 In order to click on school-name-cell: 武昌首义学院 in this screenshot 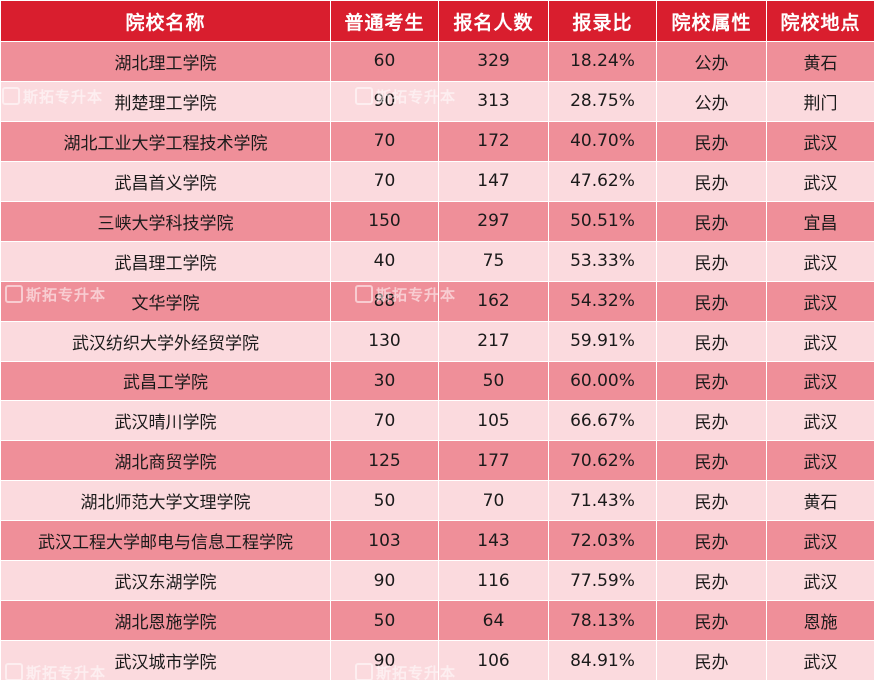, I will do `click(166, 181)`.